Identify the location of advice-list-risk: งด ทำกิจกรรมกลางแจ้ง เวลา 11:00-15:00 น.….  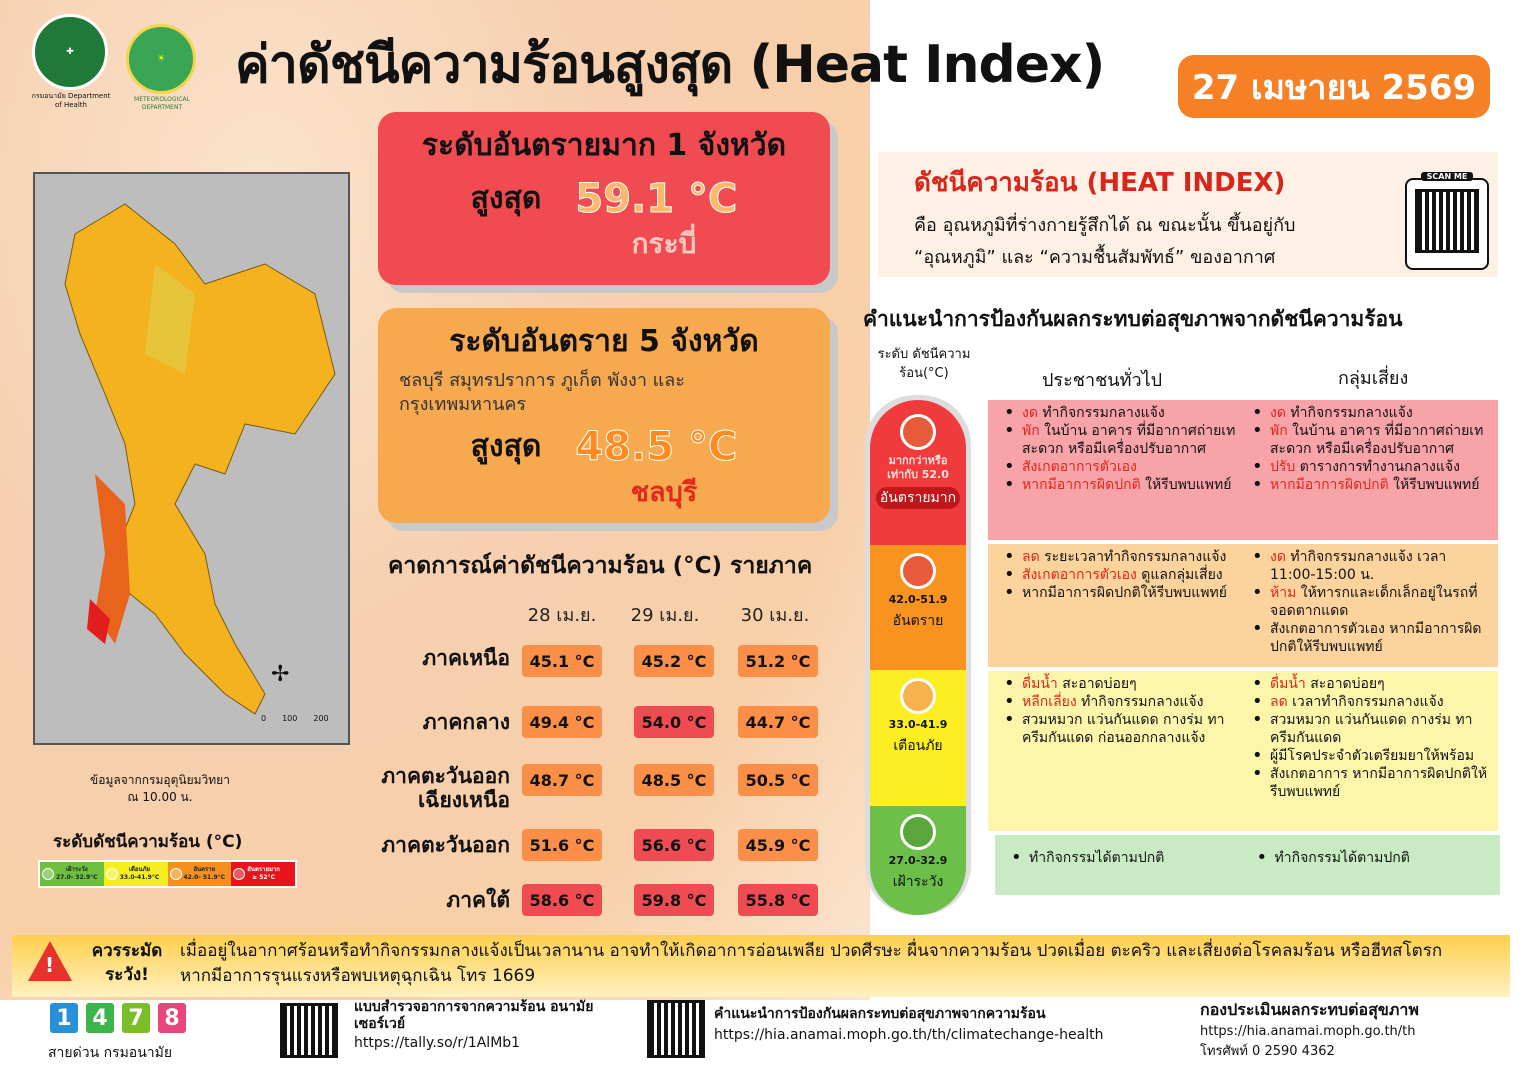
(1374, 605).